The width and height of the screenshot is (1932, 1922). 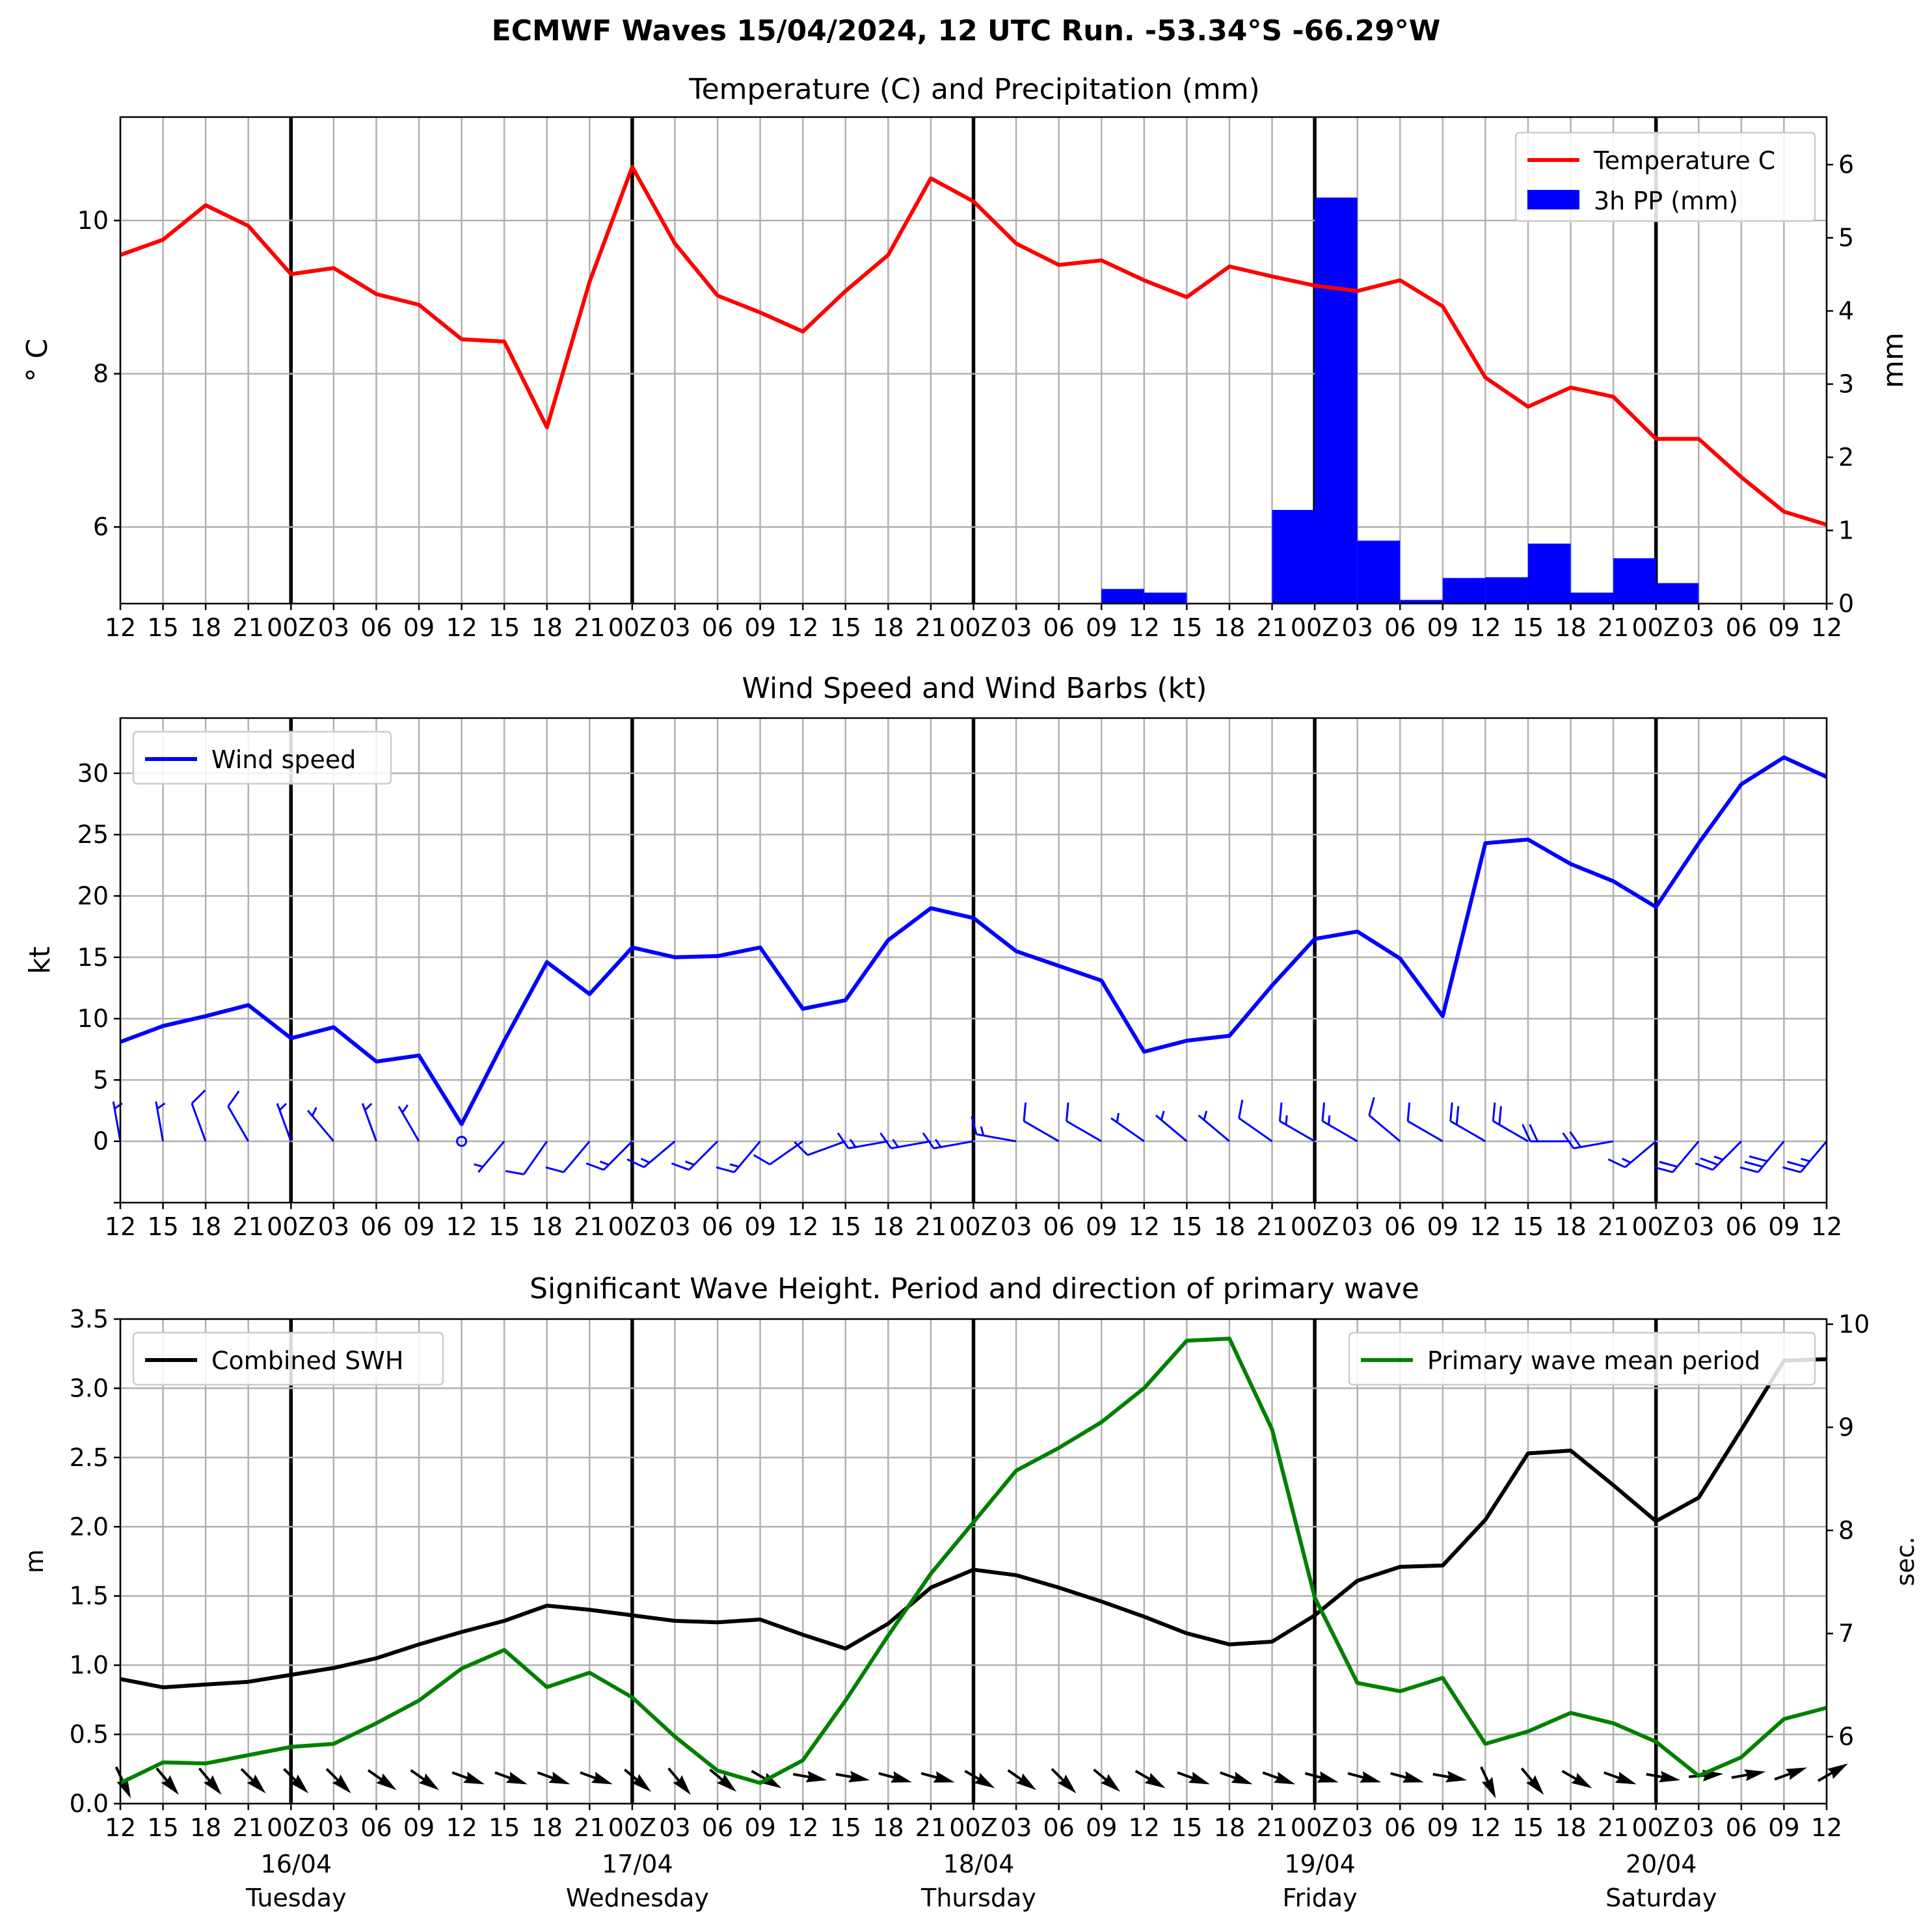 What do you see at coordinates (93, 1018) in the screenshot?
I see `y-tick-label: 10` at bounding box center [93, 1018].